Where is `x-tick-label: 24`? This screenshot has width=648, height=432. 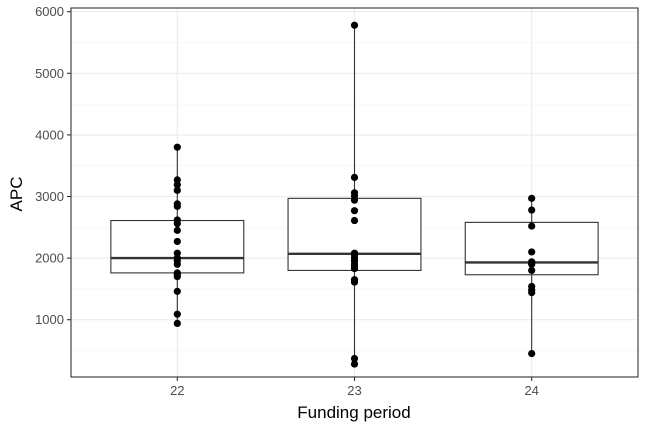 x-tick-label: 24 is located at coordinates (531, 390).